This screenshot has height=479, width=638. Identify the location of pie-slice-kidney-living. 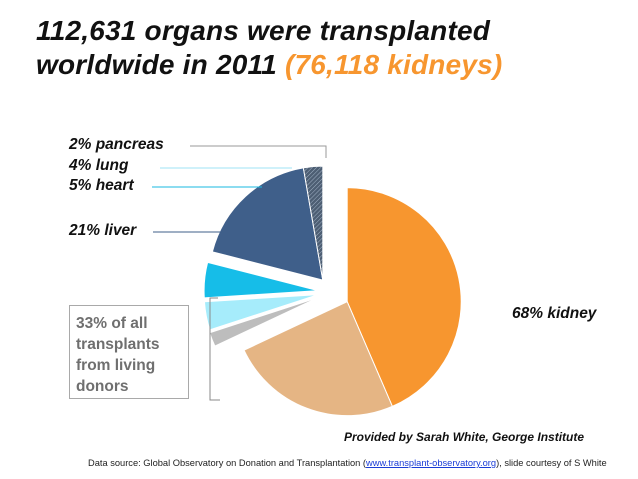
(318, 358).